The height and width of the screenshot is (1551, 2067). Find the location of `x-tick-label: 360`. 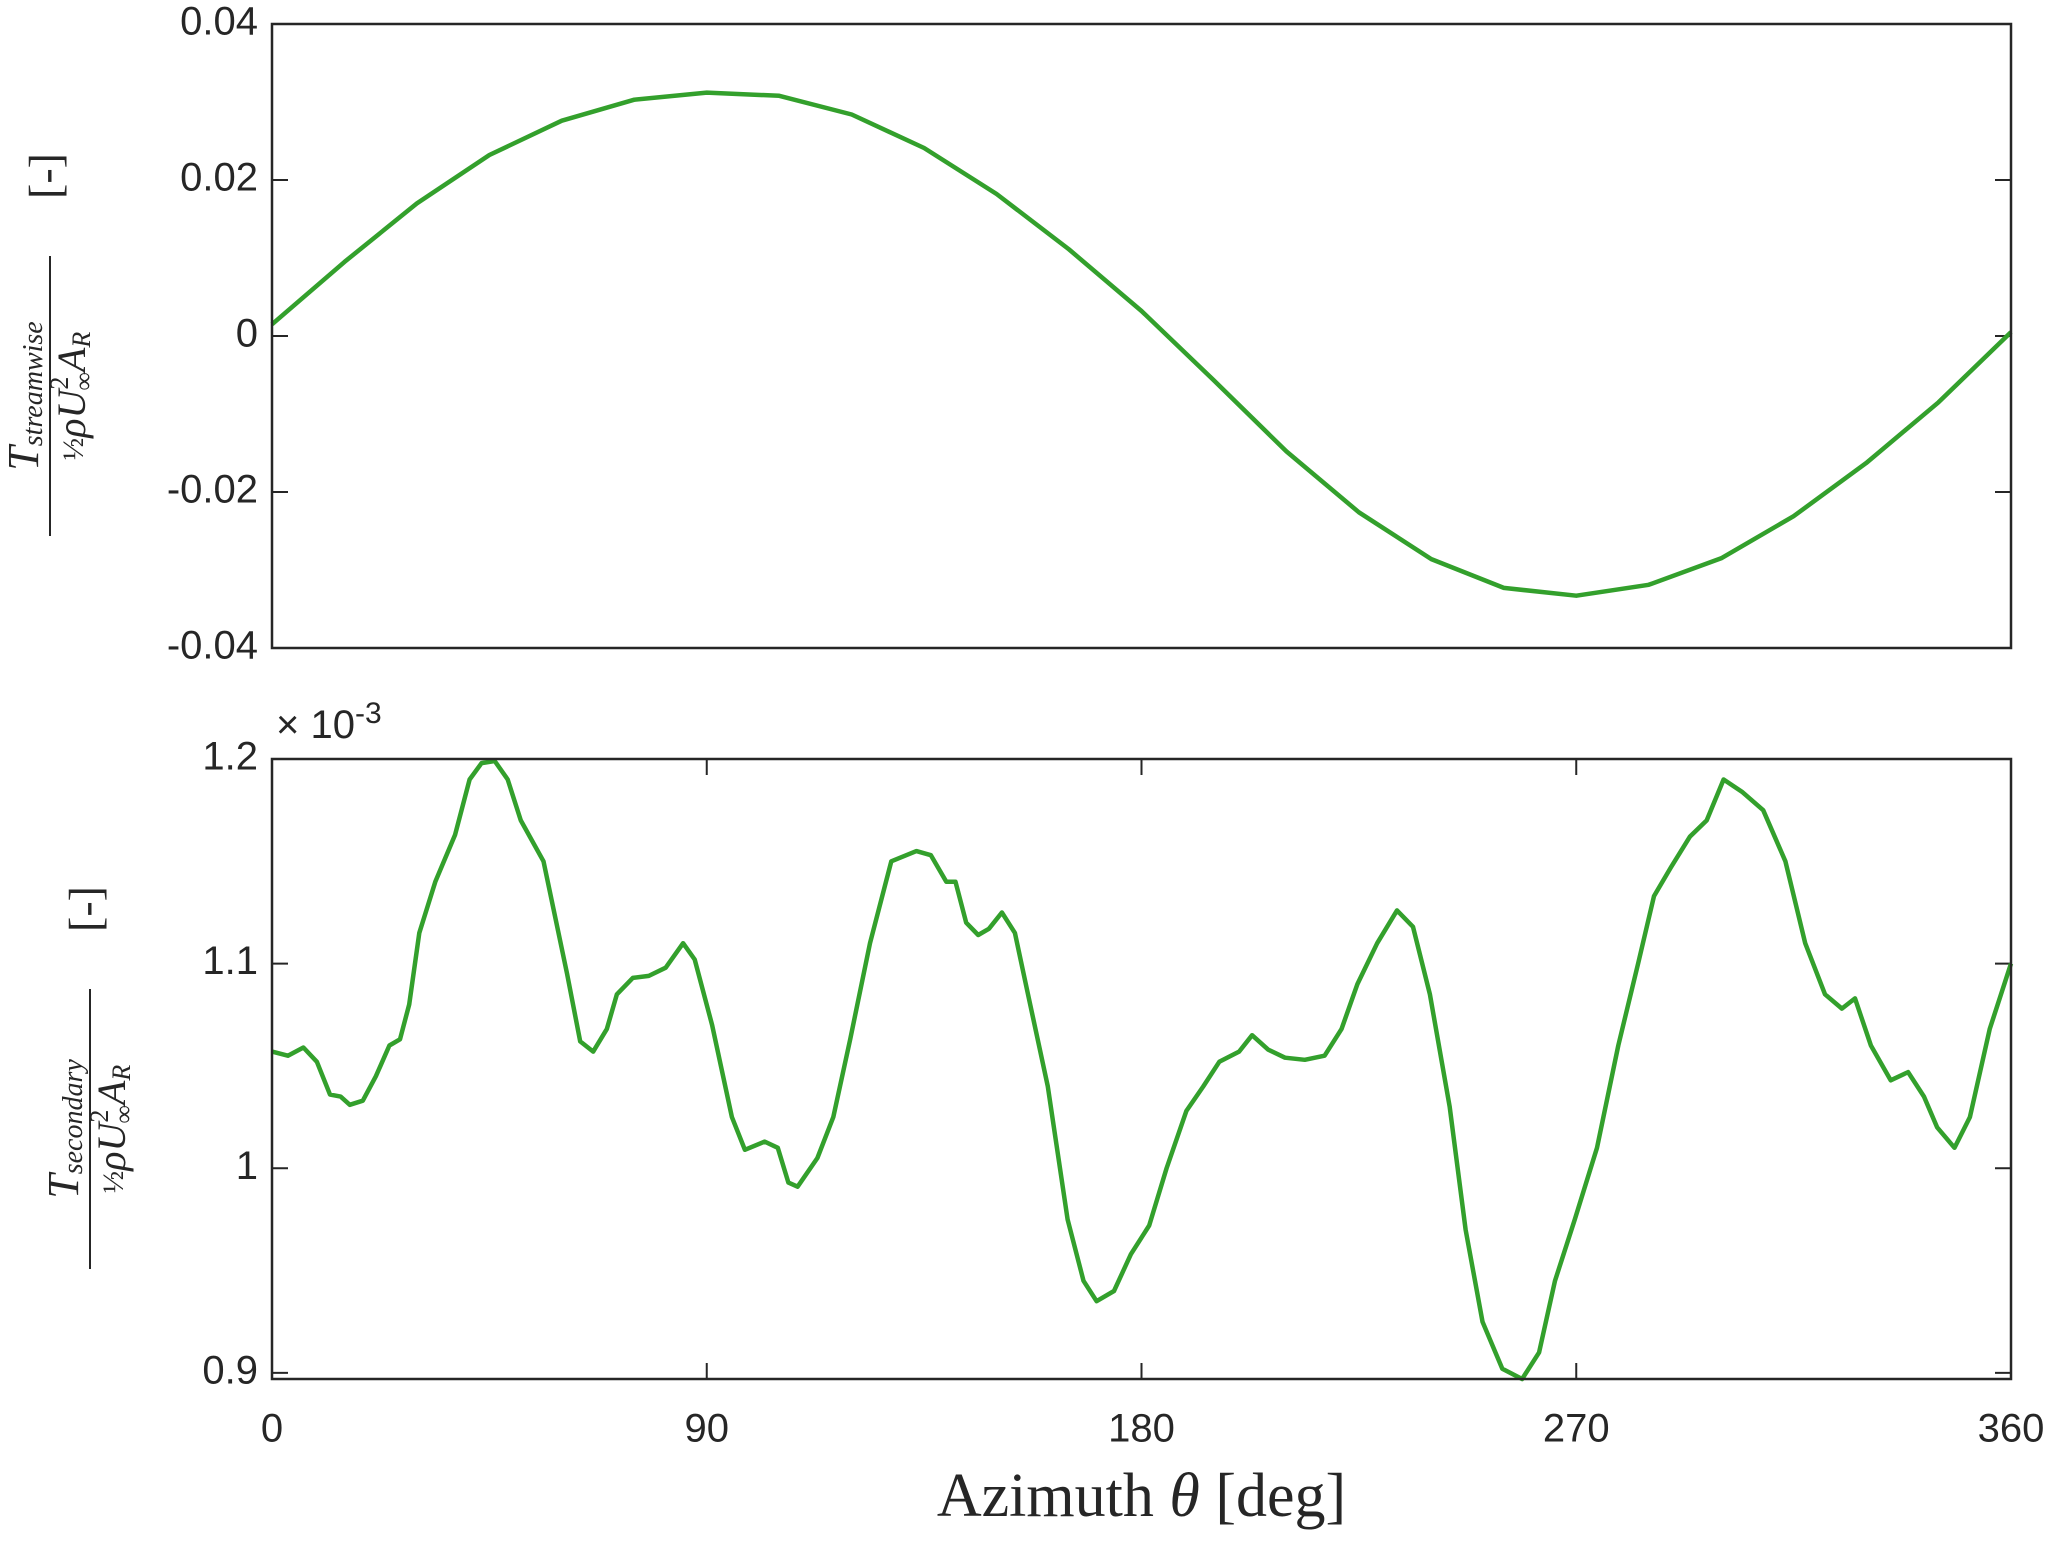

x-tick-label: 360 is located at coordinates (2011, 1429).